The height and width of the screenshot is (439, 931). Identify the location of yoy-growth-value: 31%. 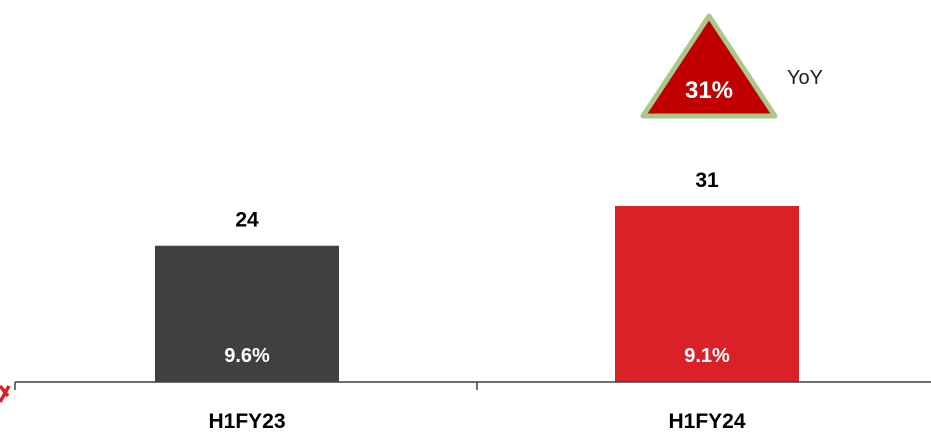
(709, 90).